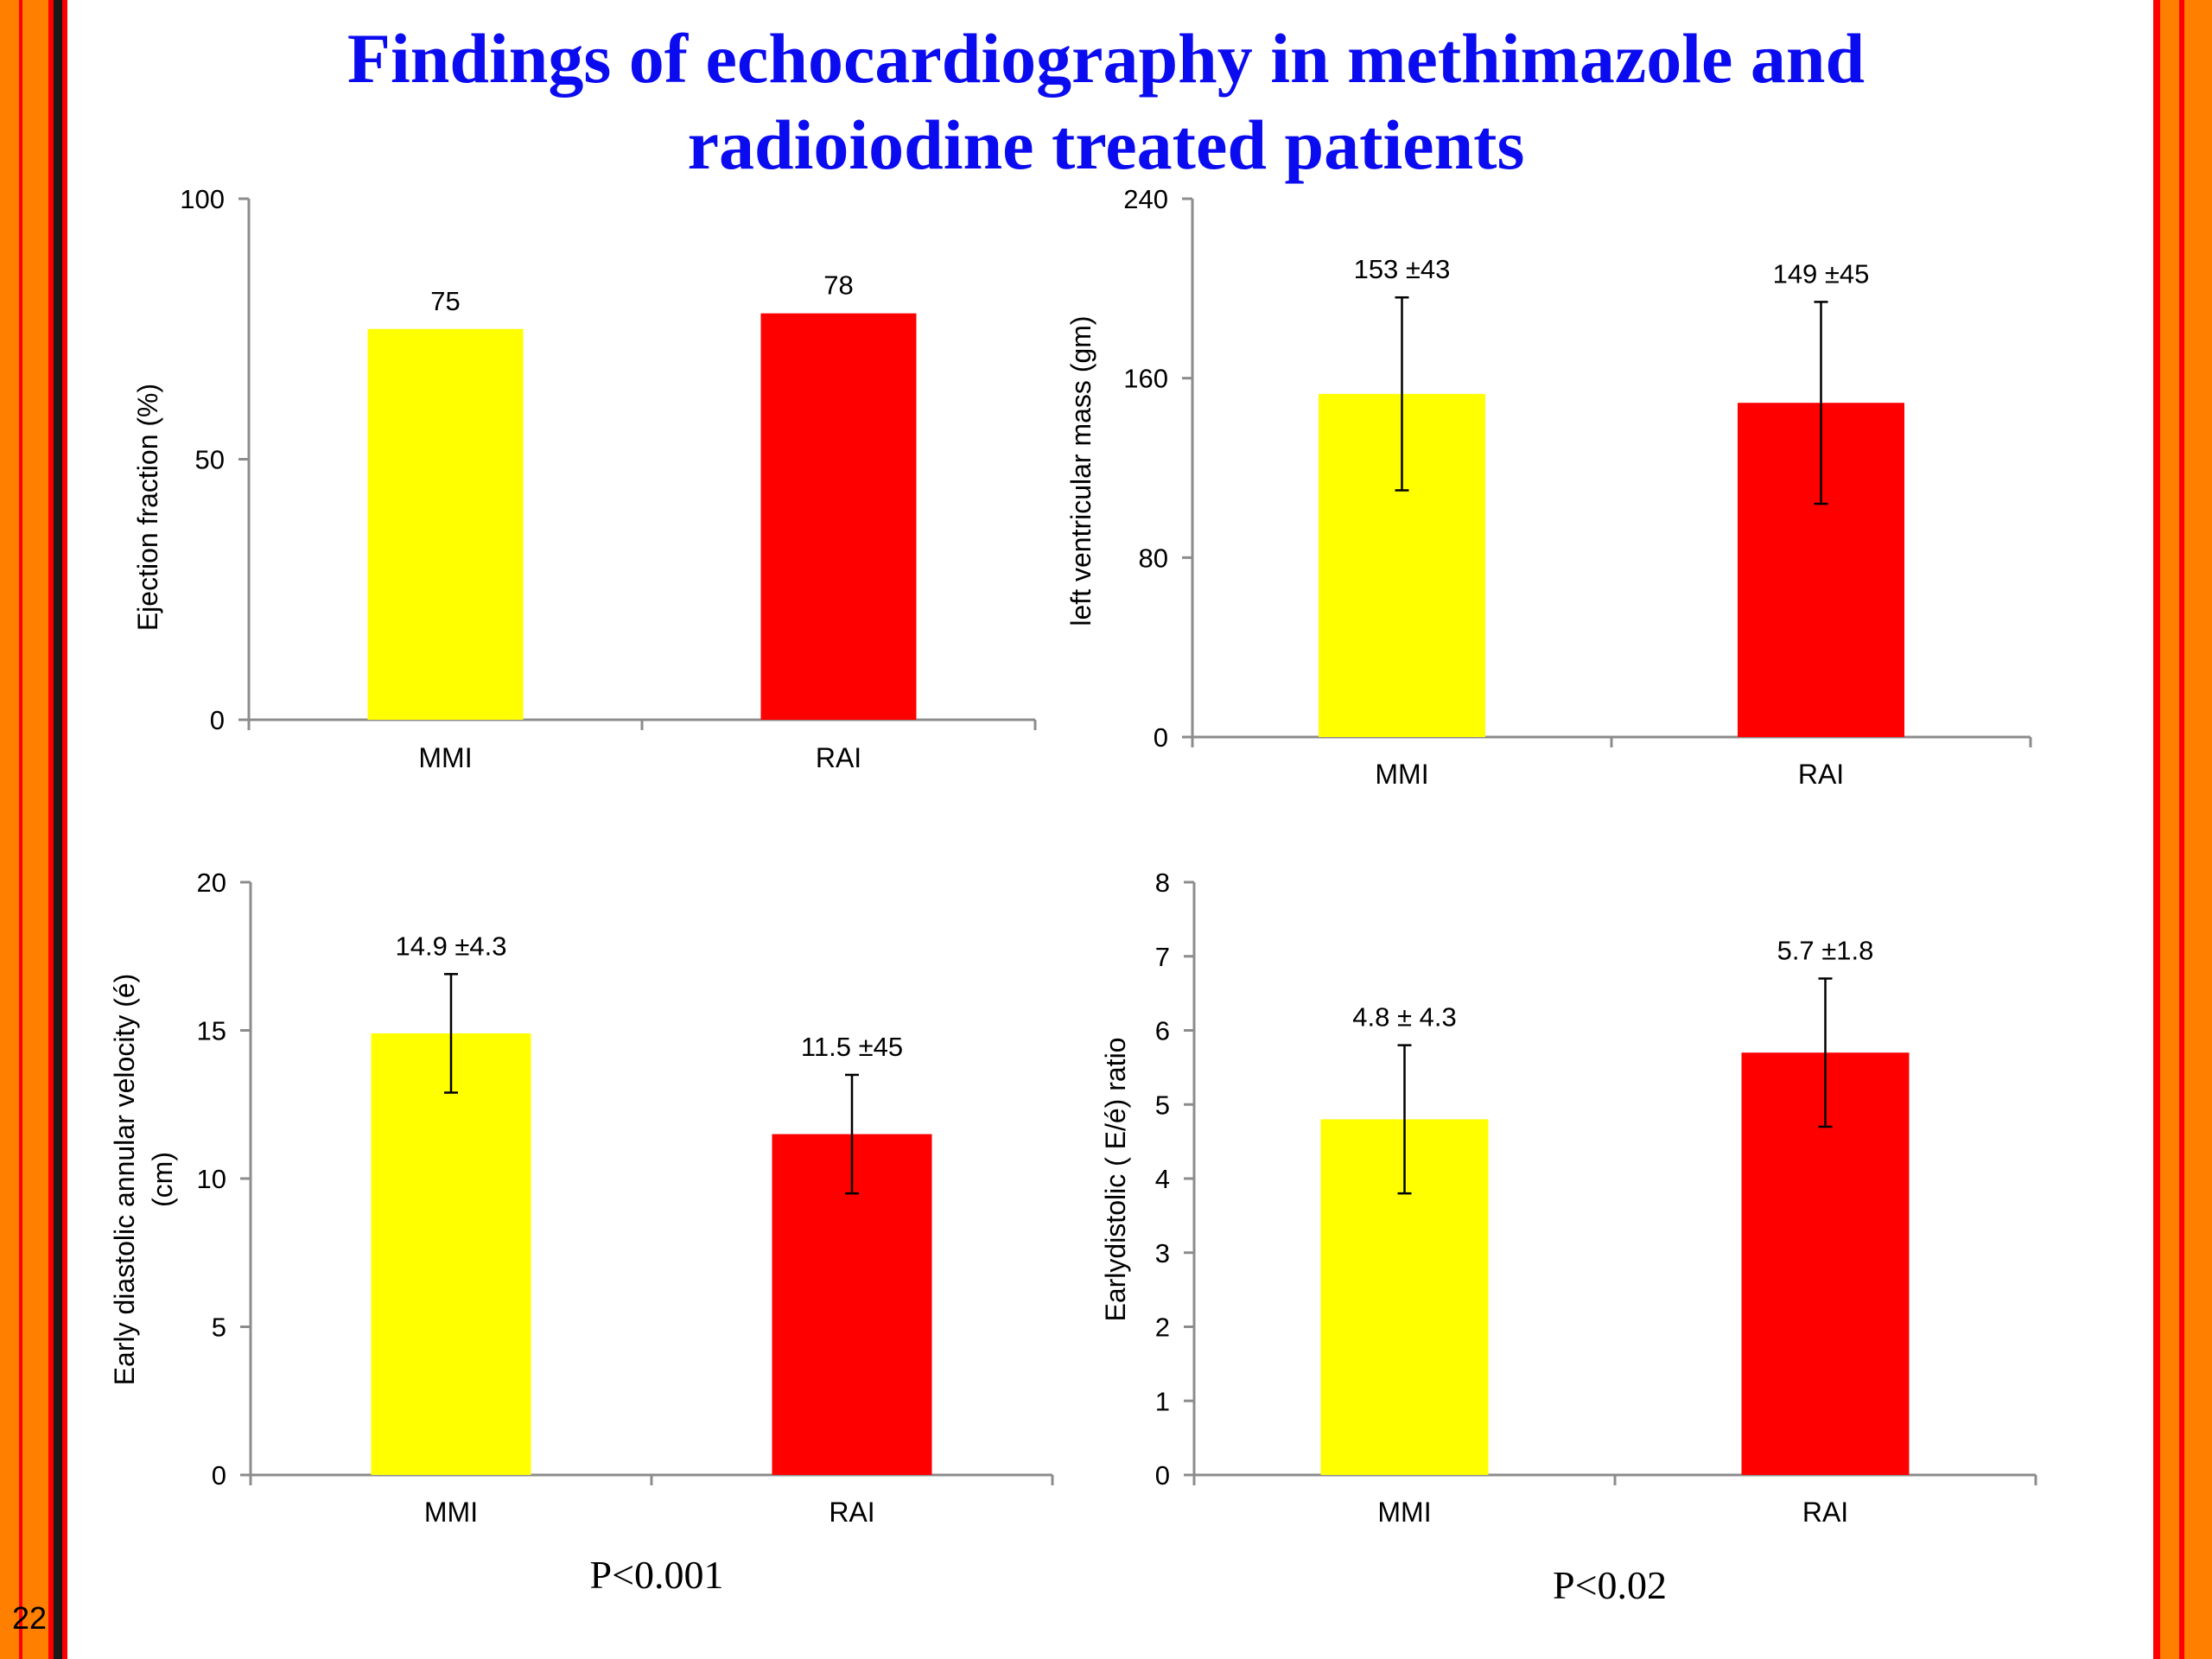 This screenshot has height=1659, width=2212. What do you see at coordinates (1162, 957) in the screenshot?
I see `y-tick-label: 7` at bounding box center [1162, 957].